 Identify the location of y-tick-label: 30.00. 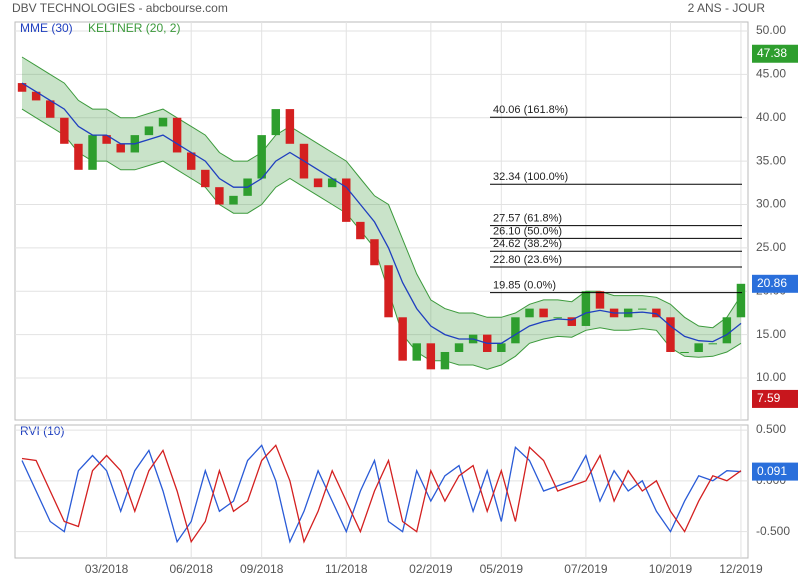
(771, 204).